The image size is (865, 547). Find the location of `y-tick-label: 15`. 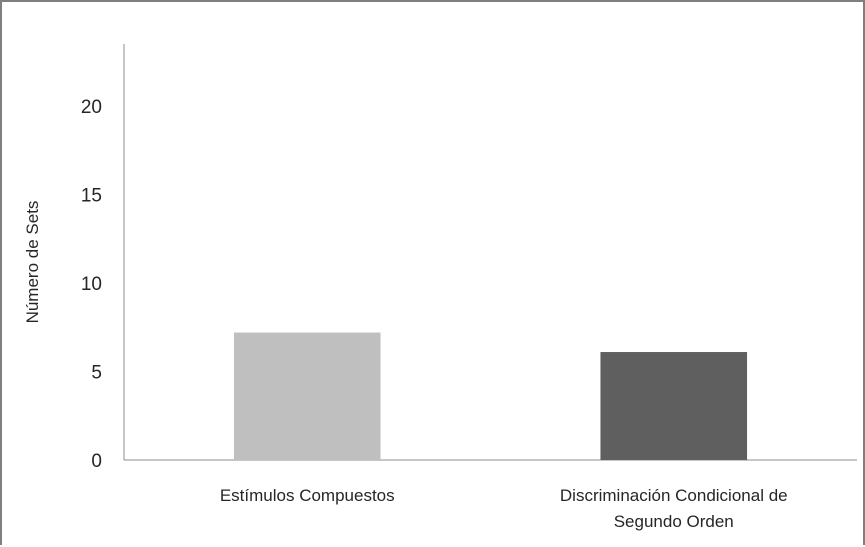

y-tick-label: 15 is located at coordinates (91, 195).